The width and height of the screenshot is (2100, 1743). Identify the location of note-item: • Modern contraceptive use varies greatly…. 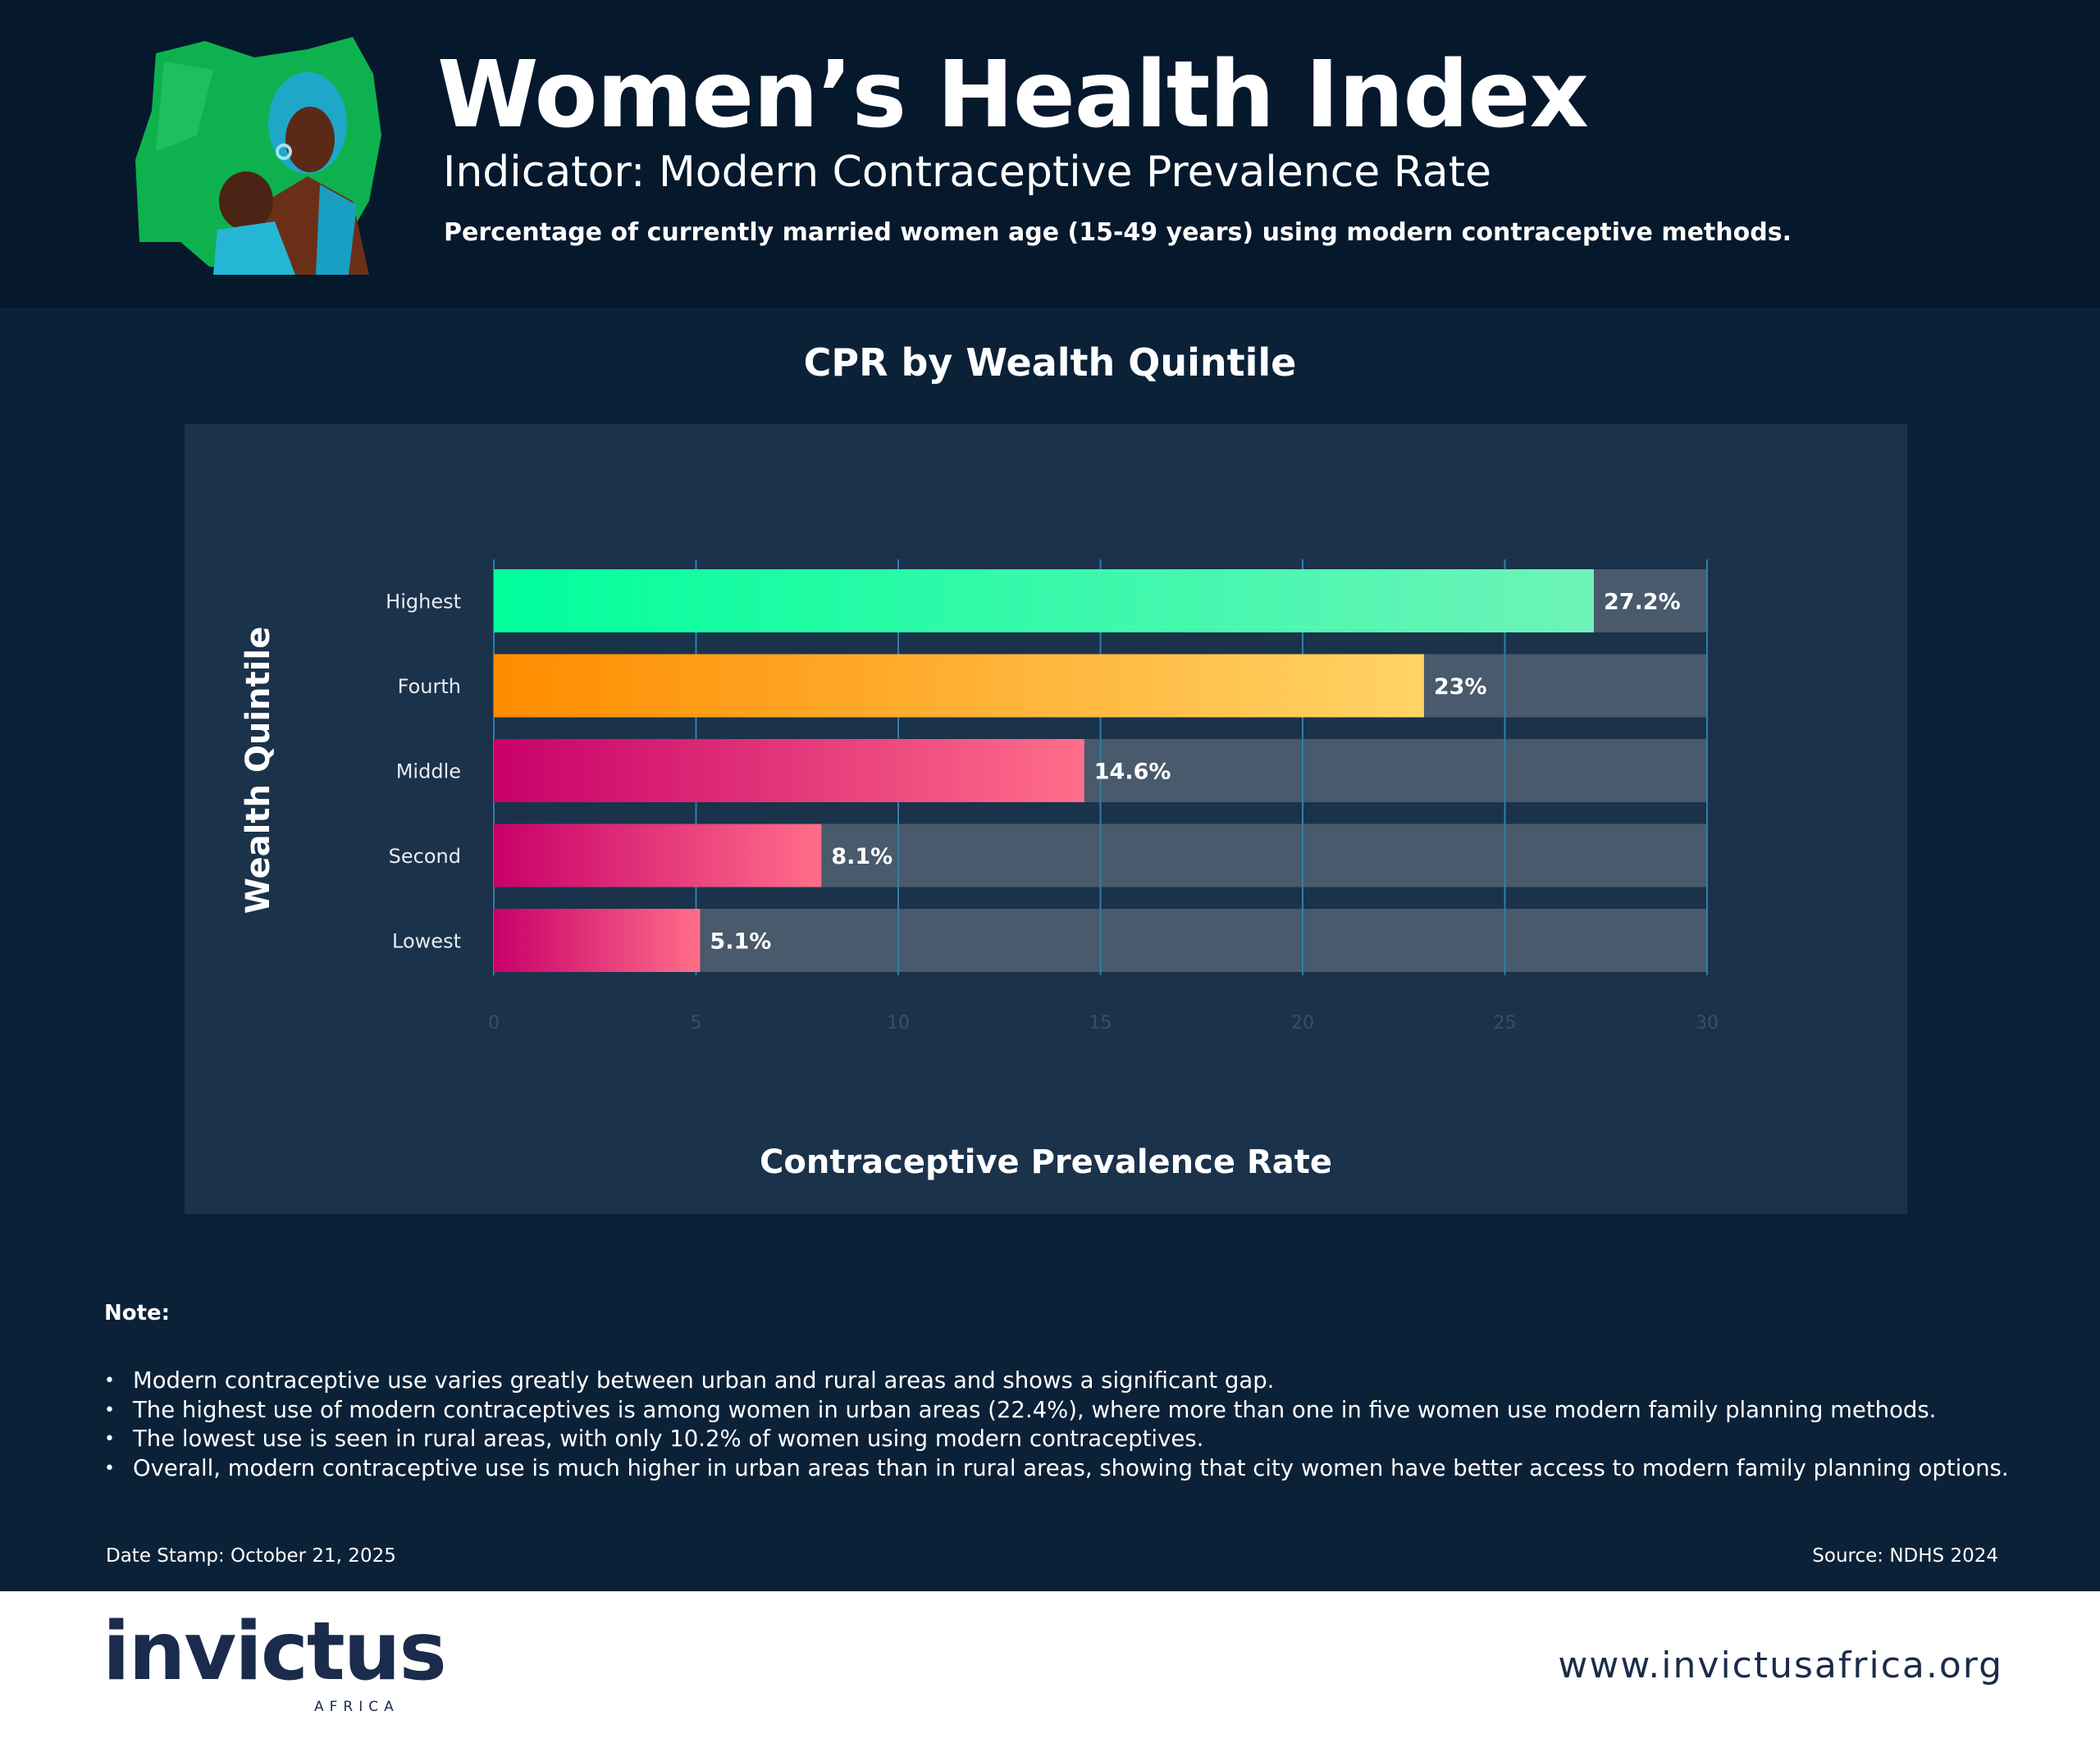
(1088, 1381).